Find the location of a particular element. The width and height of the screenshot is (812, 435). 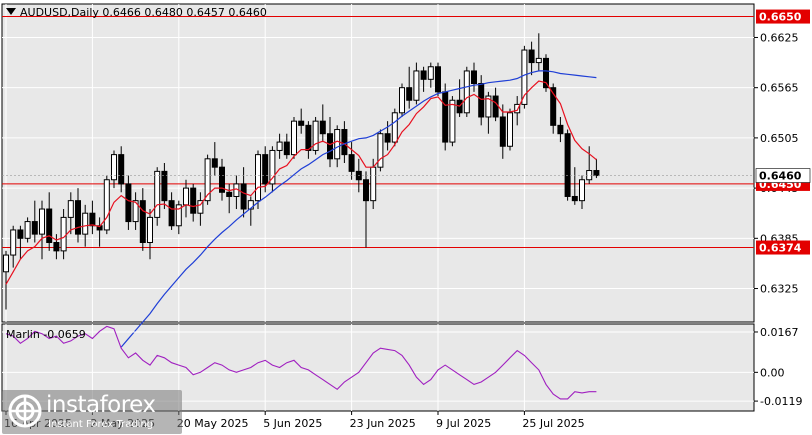

osc-tick-label: 0.0167 is located at coordinates (779, 332).